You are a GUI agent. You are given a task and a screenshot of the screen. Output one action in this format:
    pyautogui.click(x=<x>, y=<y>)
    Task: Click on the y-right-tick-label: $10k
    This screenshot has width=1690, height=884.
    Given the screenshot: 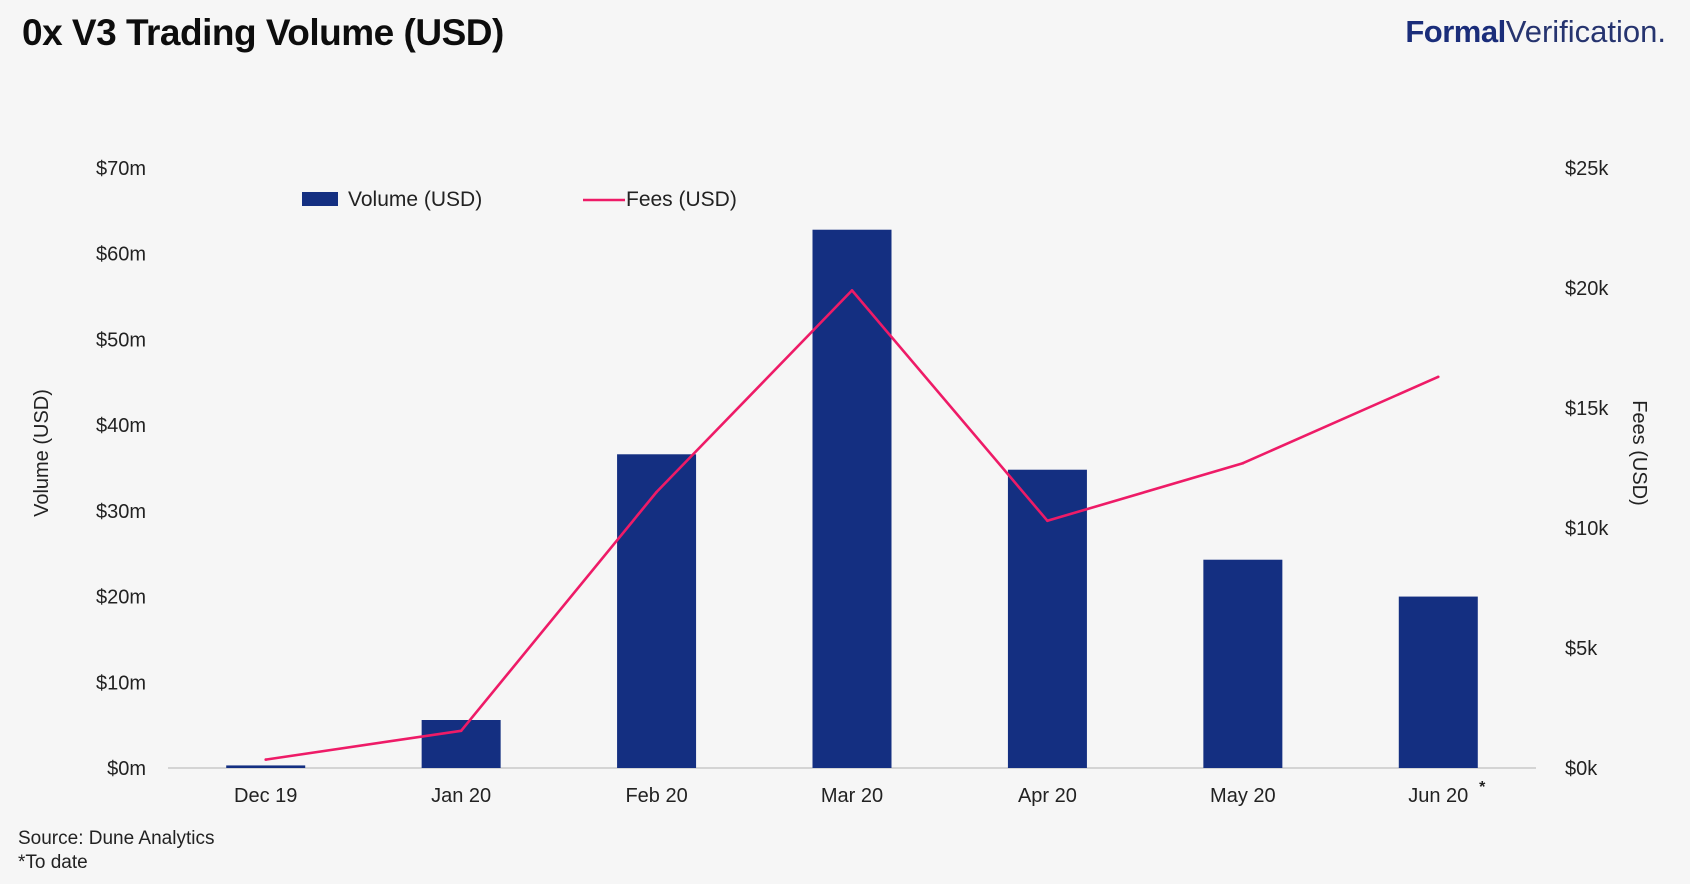 What is the action you would take?
    pyautogui.click(x=1587, y=529)
    